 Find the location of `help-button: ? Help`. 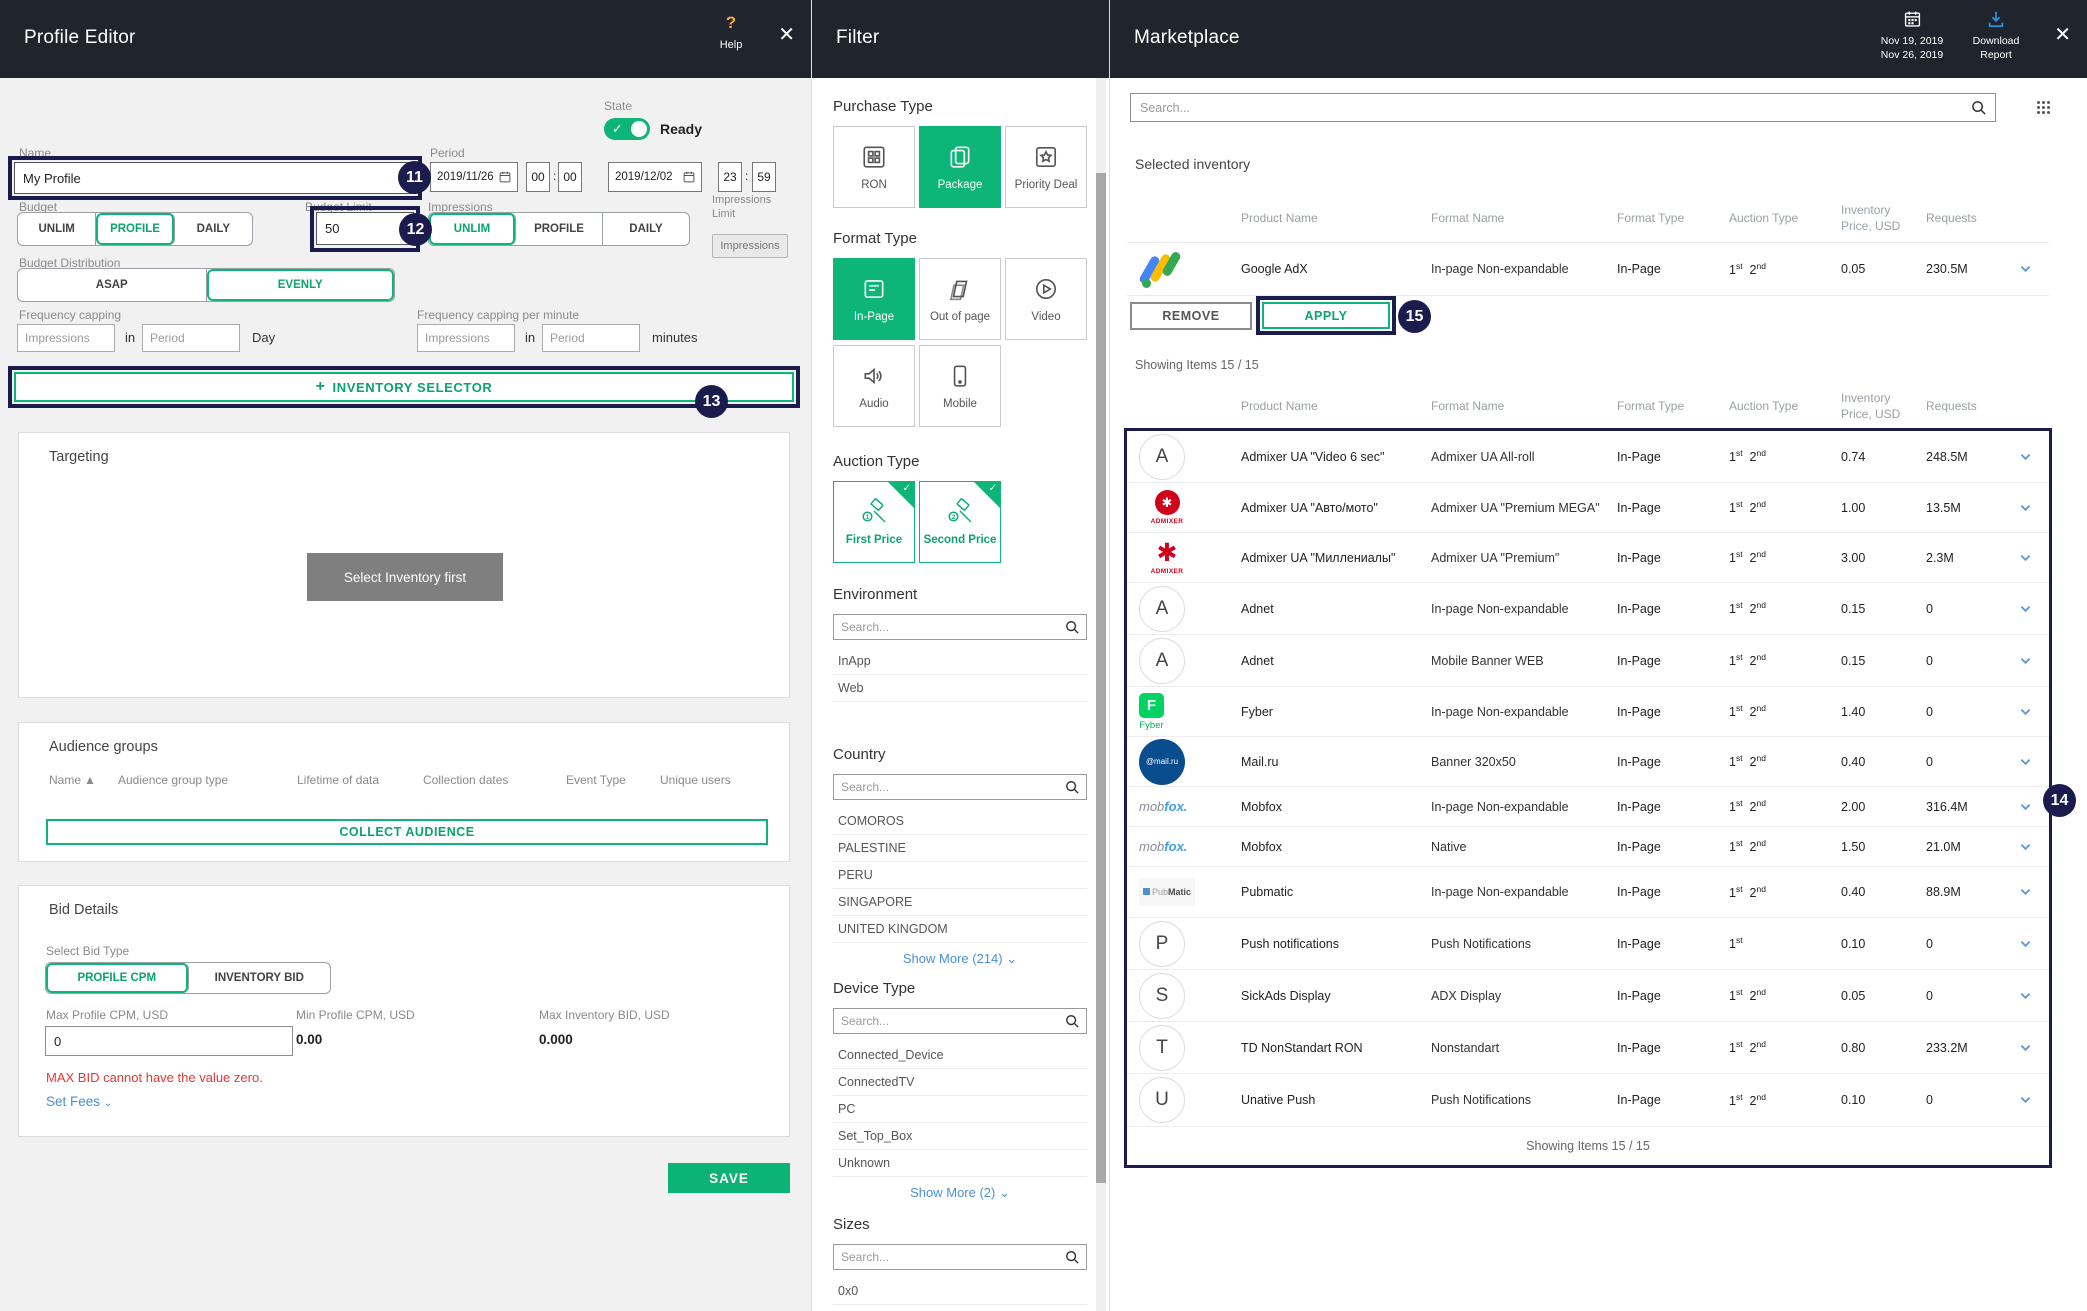

help-button: ? Help is located at coordinates (731, 32).